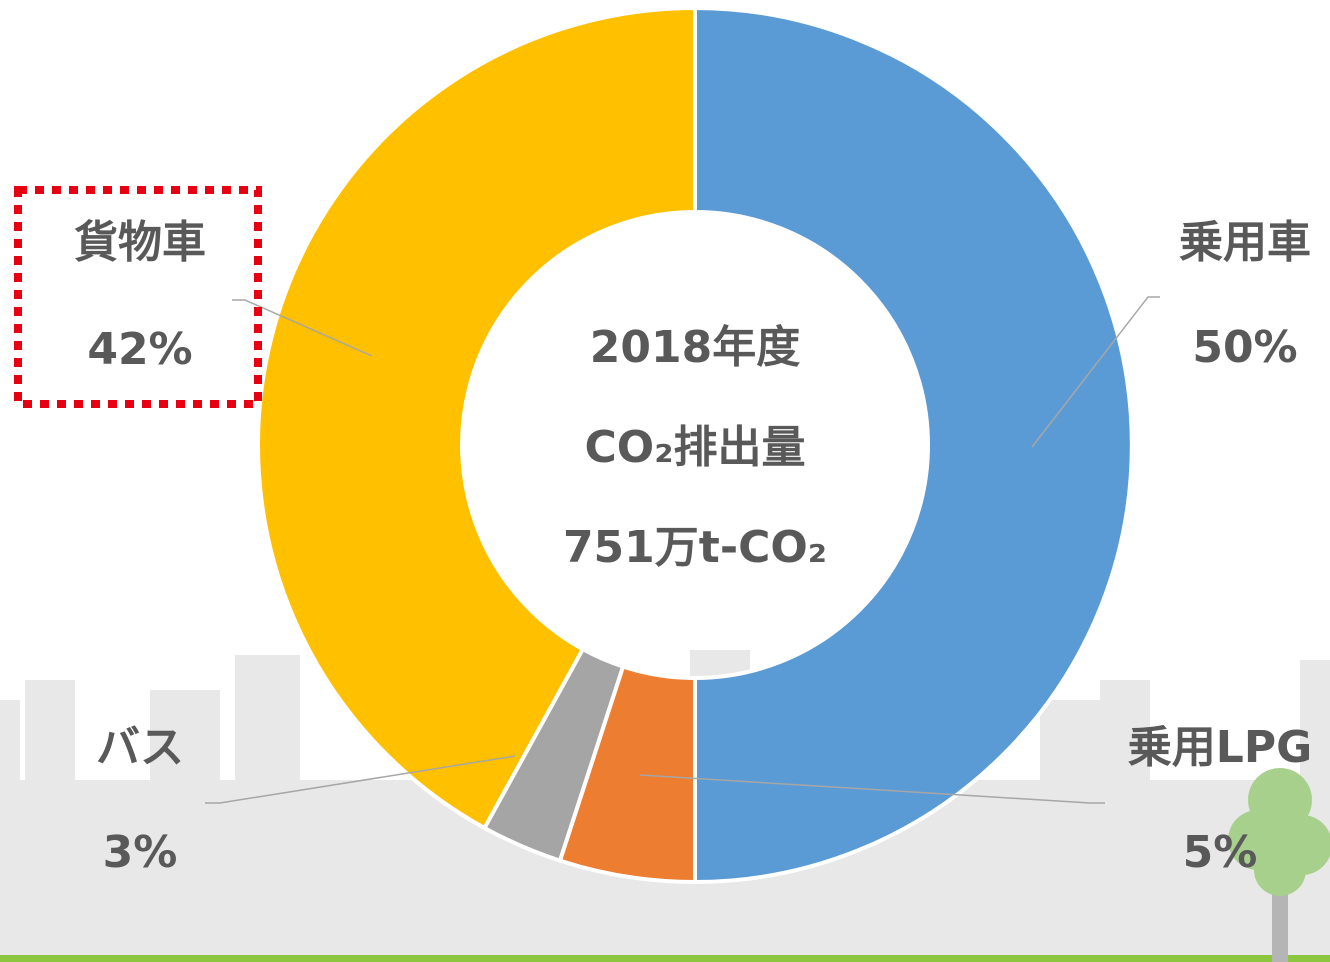 The height and width of the screenshot is (962, 1330). What do you see at coordinates (665, 958) in the screenshot?
I see `ground` at bounding box center [665, 958].